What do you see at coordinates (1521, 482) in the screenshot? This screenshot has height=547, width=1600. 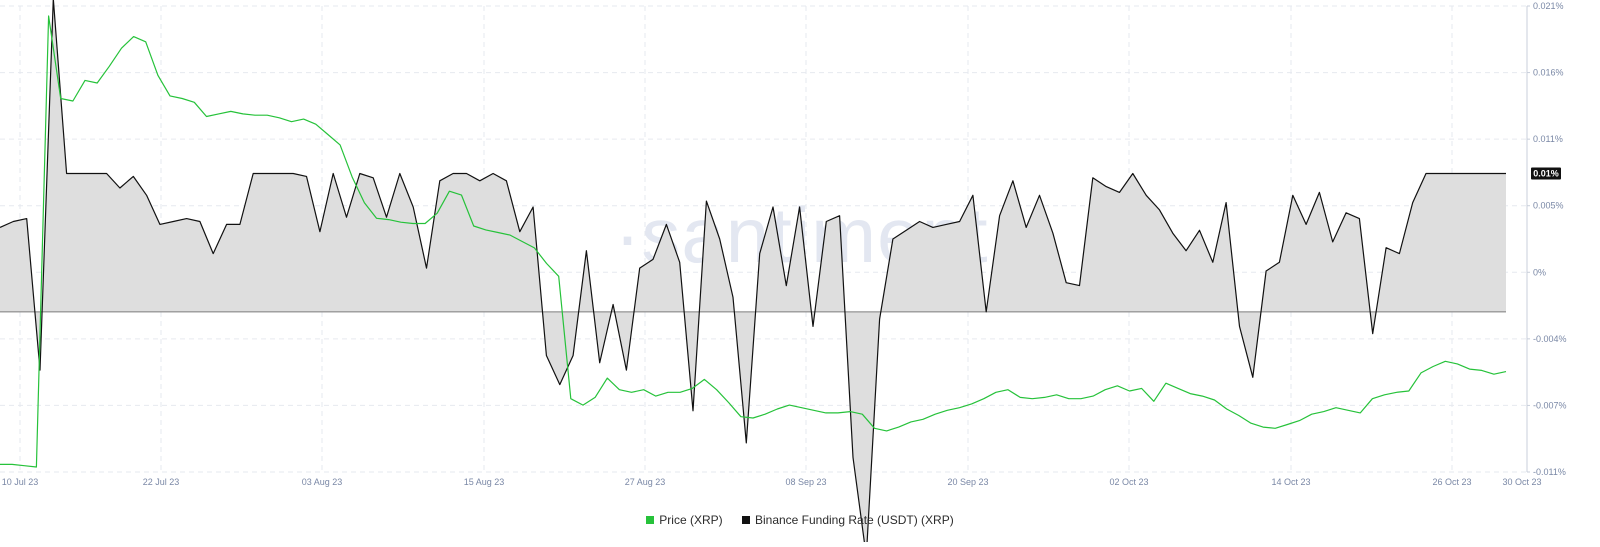 I see `x-tick-label: 30 Oct 23` at bounding box center [1521, 482].